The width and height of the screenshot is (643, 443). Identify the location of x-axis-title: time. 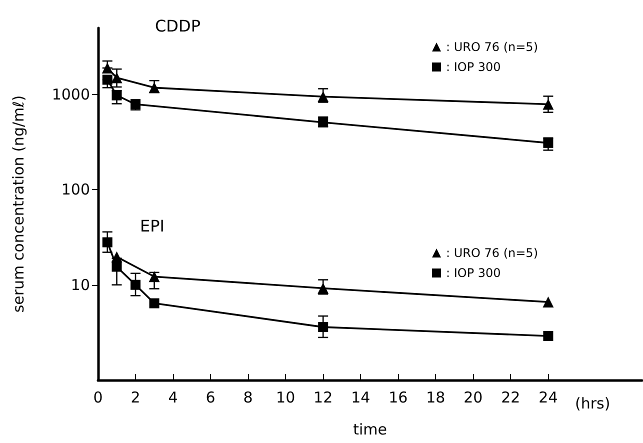
(370, 429).